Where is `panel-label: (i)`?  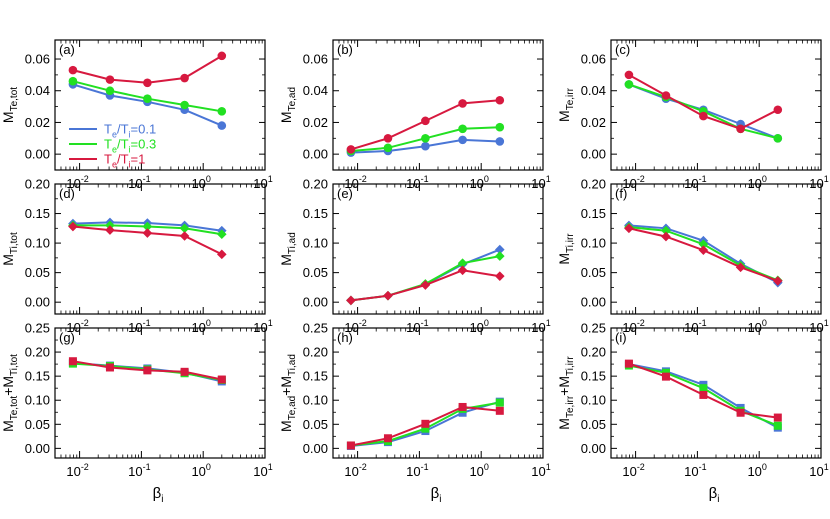
panel-label: (i) is located at coordinates (621, 337).